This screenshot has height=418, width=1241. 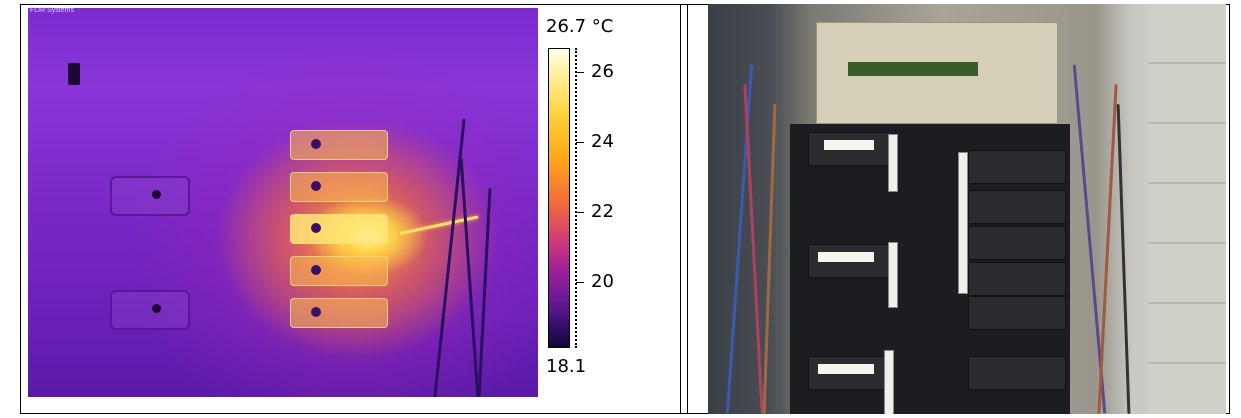 I want to click on scale-tick-label: 22, so click(x=602, y=211).